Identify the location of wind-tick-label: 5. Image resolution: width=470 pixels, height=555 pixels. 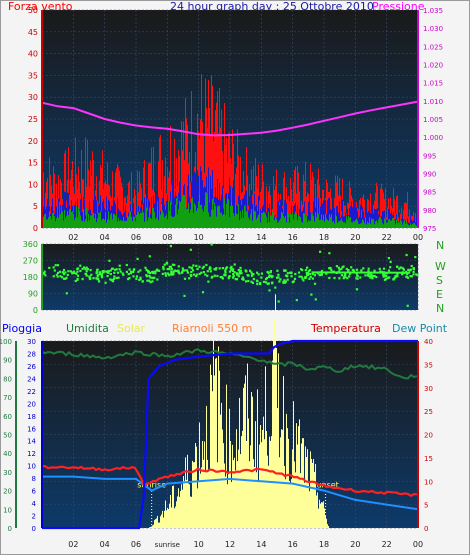
(35, 206).